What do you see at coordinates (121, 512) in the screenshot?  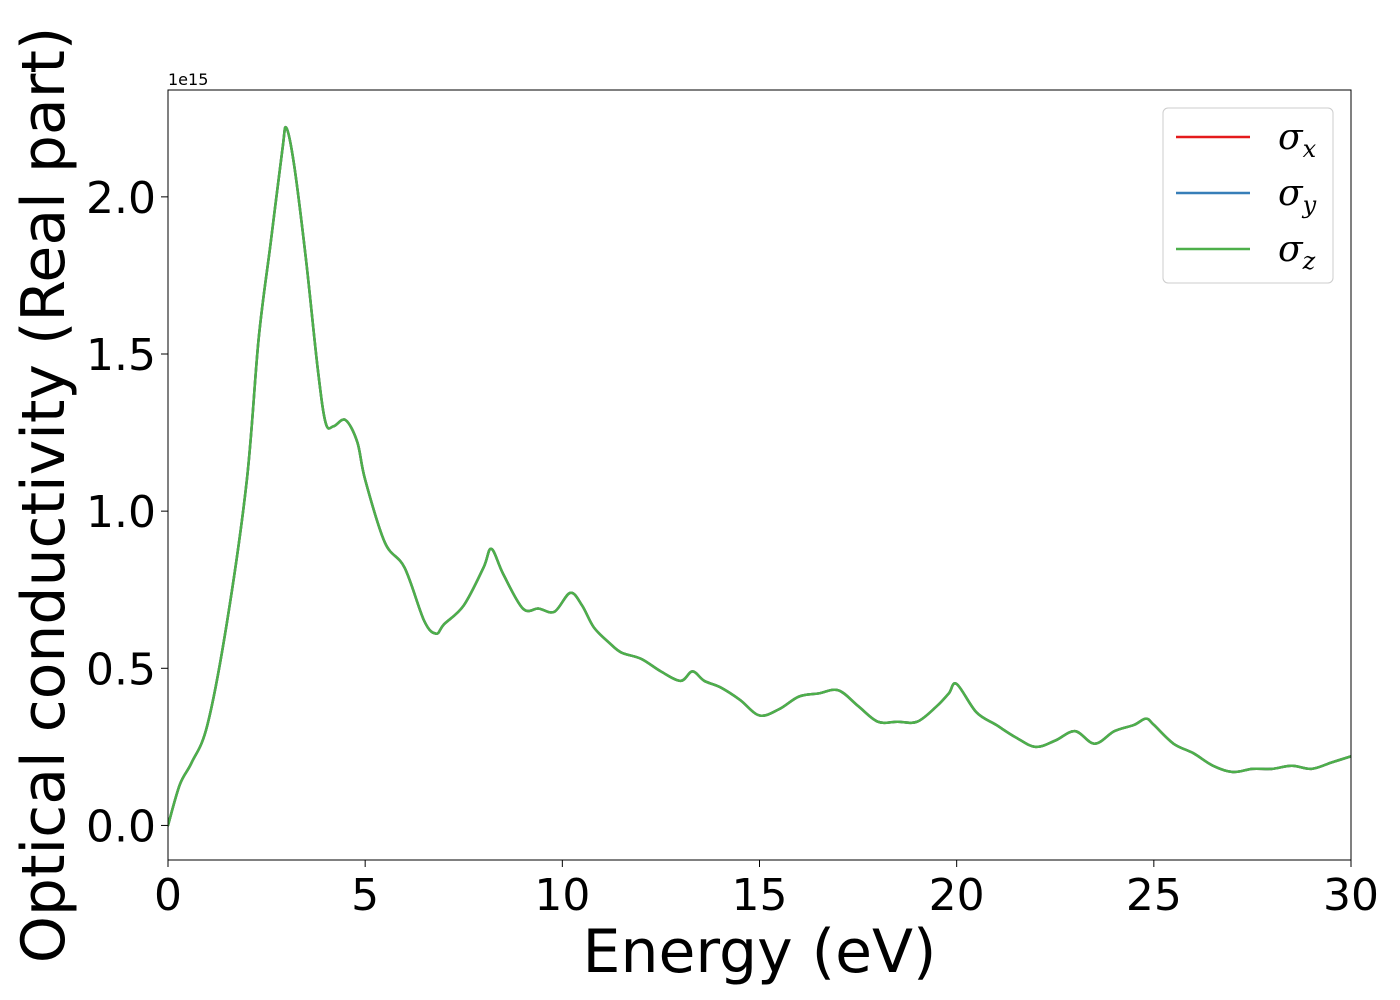 I see `y-tick-label: 1.0` at bounding box center [121, 512].